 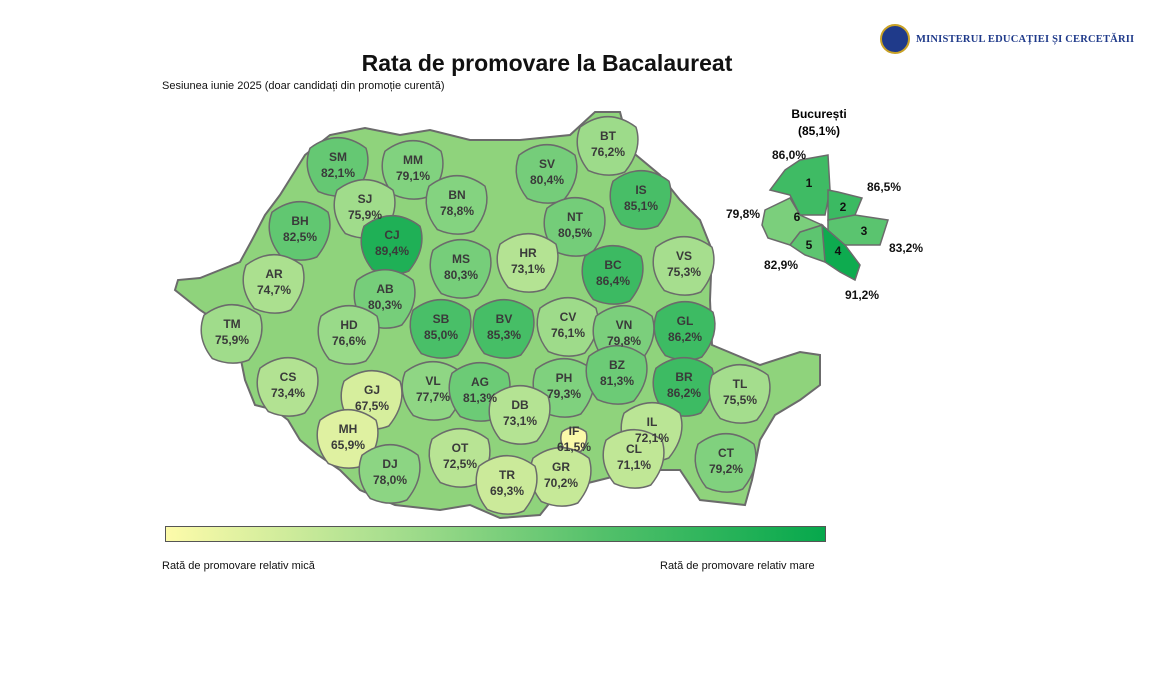 I want to click on county-value-tl: 75,5%, so click(x=740, y=400).